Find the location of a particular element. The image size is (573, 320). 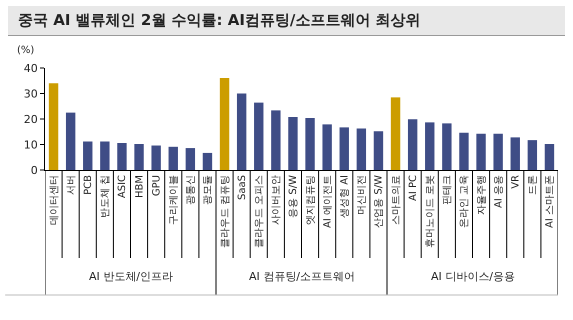

x-tick-label: 구리케이블 is located at coordinates (174, 200).